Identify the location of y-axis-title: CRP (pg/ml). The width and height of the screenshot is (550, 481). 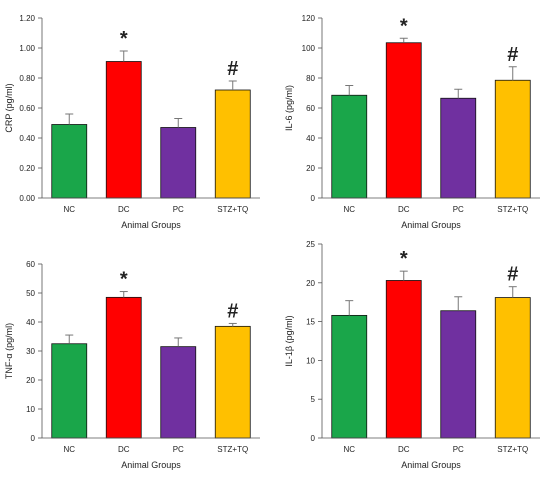
(9, 107).